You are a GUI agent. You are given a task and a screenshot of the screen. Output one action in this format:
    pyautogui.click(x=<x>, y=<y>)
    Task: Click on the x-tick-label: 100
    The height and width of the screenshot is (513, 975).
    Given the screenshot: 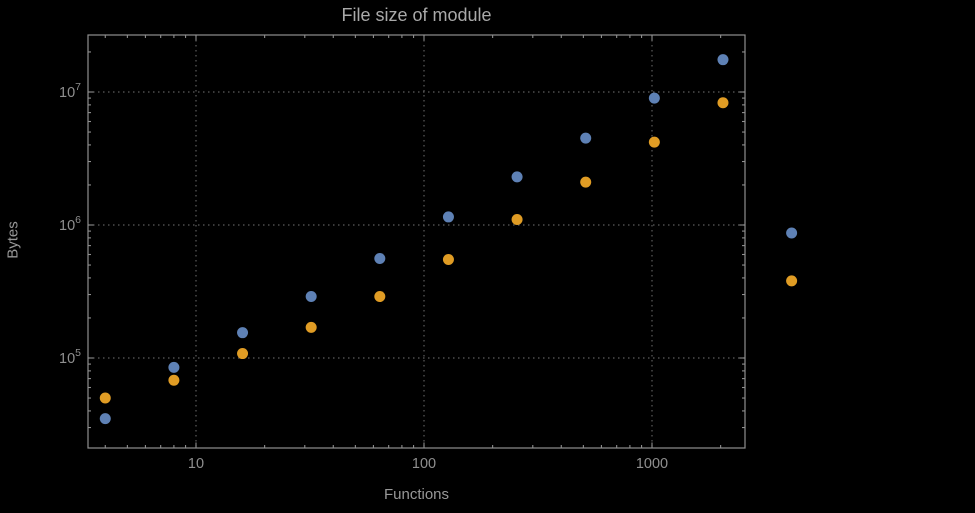 What is the action you would take?
    pyautogui.click(x=424, y=464)
    